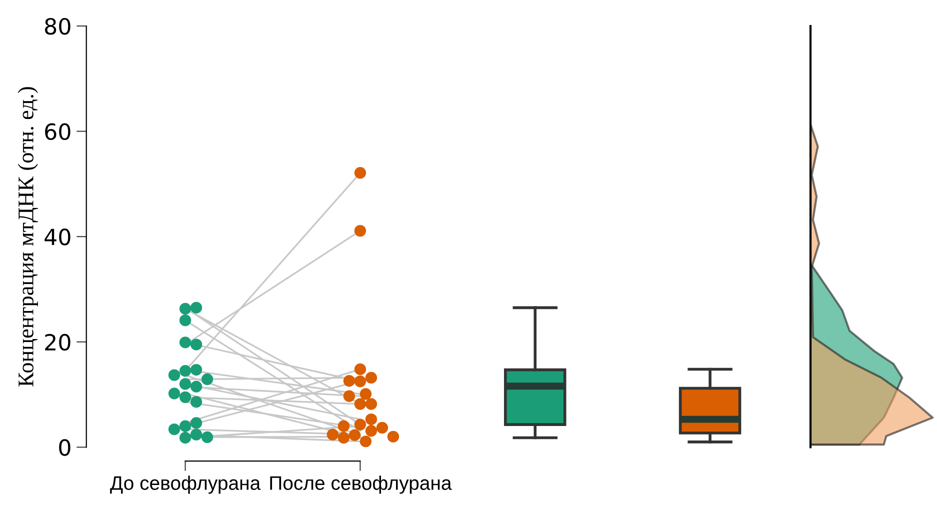 The width and height of the screenshot is (937, 520). Describe the element at coordinates (57, 131) in the screenshot. I see `y-tick-label: 60` at that location.